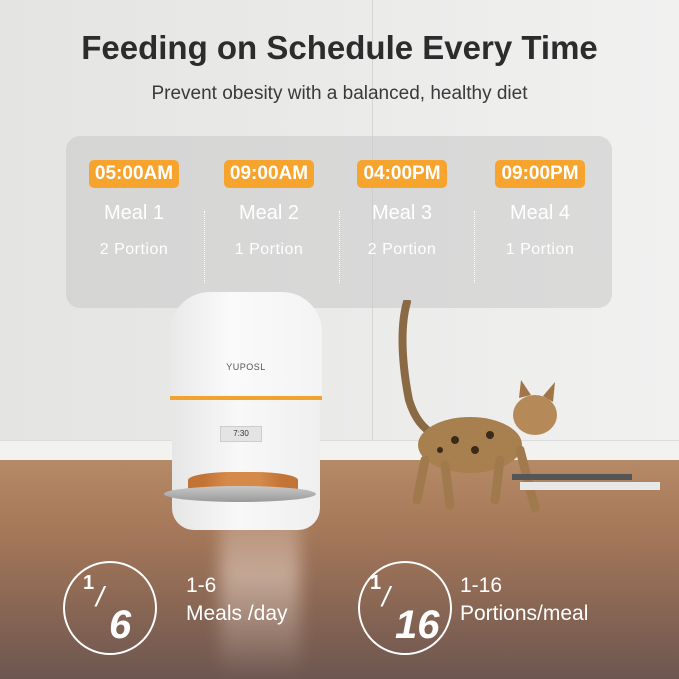 The width and height of the screenshot is (679, 679). Describe the element at coordinates (477, 406) in the screenshot. I see `bengal-cat-illustration` at that location.